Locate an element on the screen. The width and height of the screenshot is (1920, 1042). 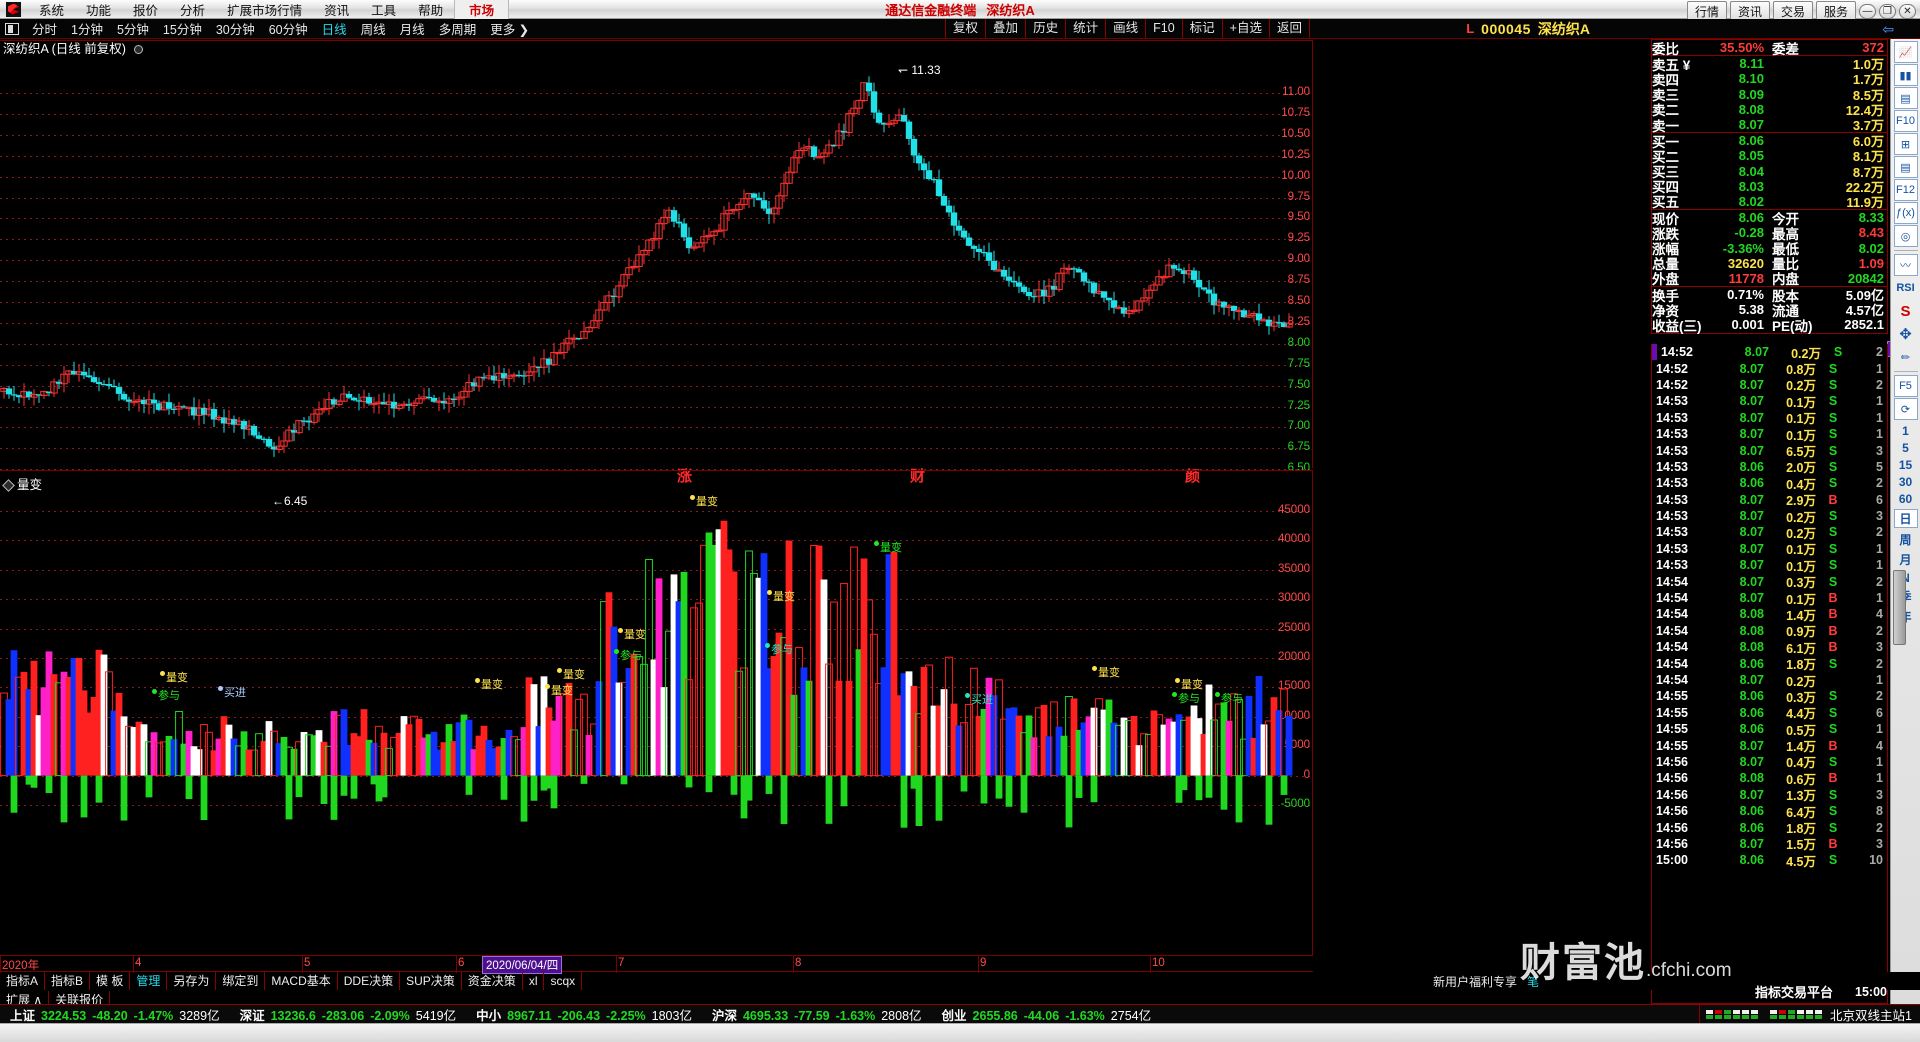
menu-item-system: 系统 is located at coordinates (52, 10).